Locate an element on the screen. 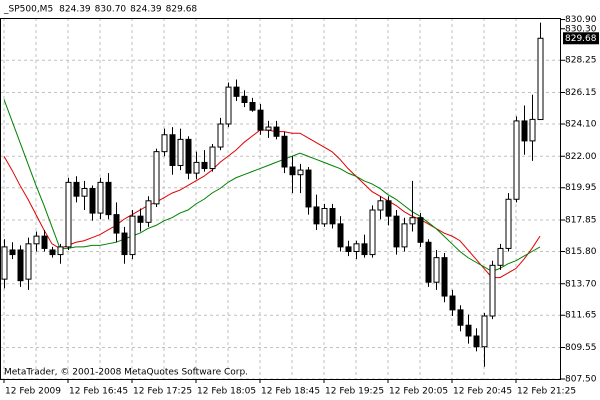 This screenshot has width=600, height=400. x-tick-label: 12 Feb 20:05 is located at coordinates (418, 392).